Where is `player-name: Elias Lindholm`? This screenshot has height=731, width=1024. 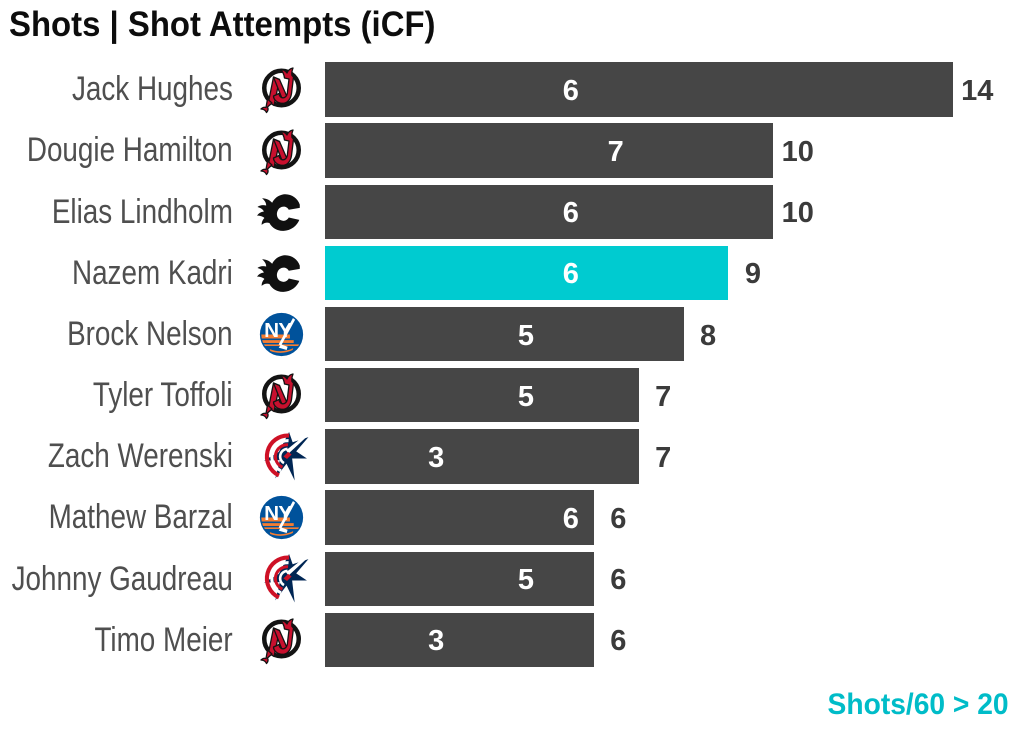
player-name: Elias Lindholm is located at coordinates (142, 211).